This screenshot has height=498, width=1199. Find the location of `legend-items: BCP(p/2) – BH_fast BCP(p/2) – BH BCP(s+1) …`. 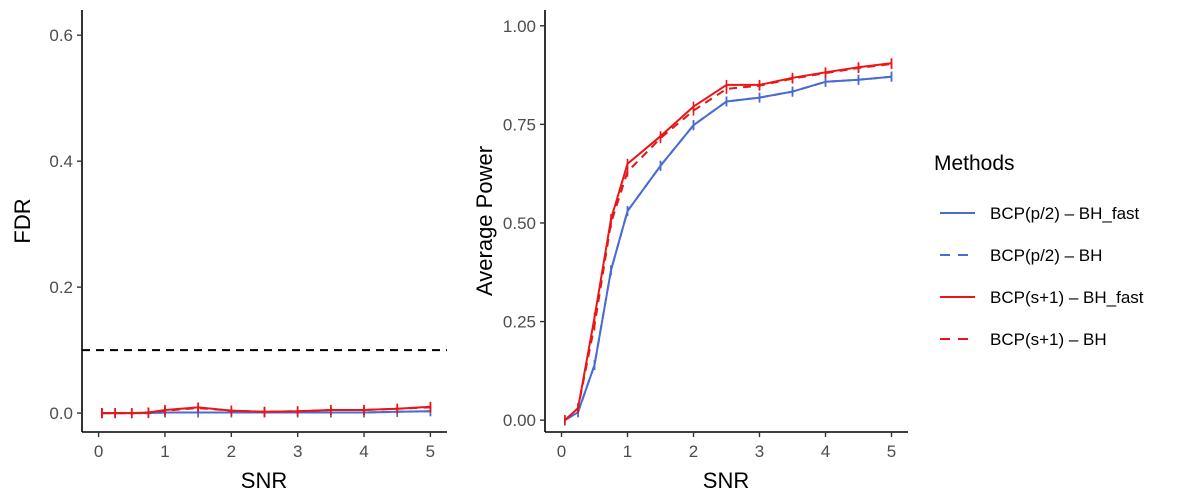

legend-items: BCP(p/2) – BH_fast BCP(p/2) – BH BCP(s+1) … is located at coordinates (1042, 276).